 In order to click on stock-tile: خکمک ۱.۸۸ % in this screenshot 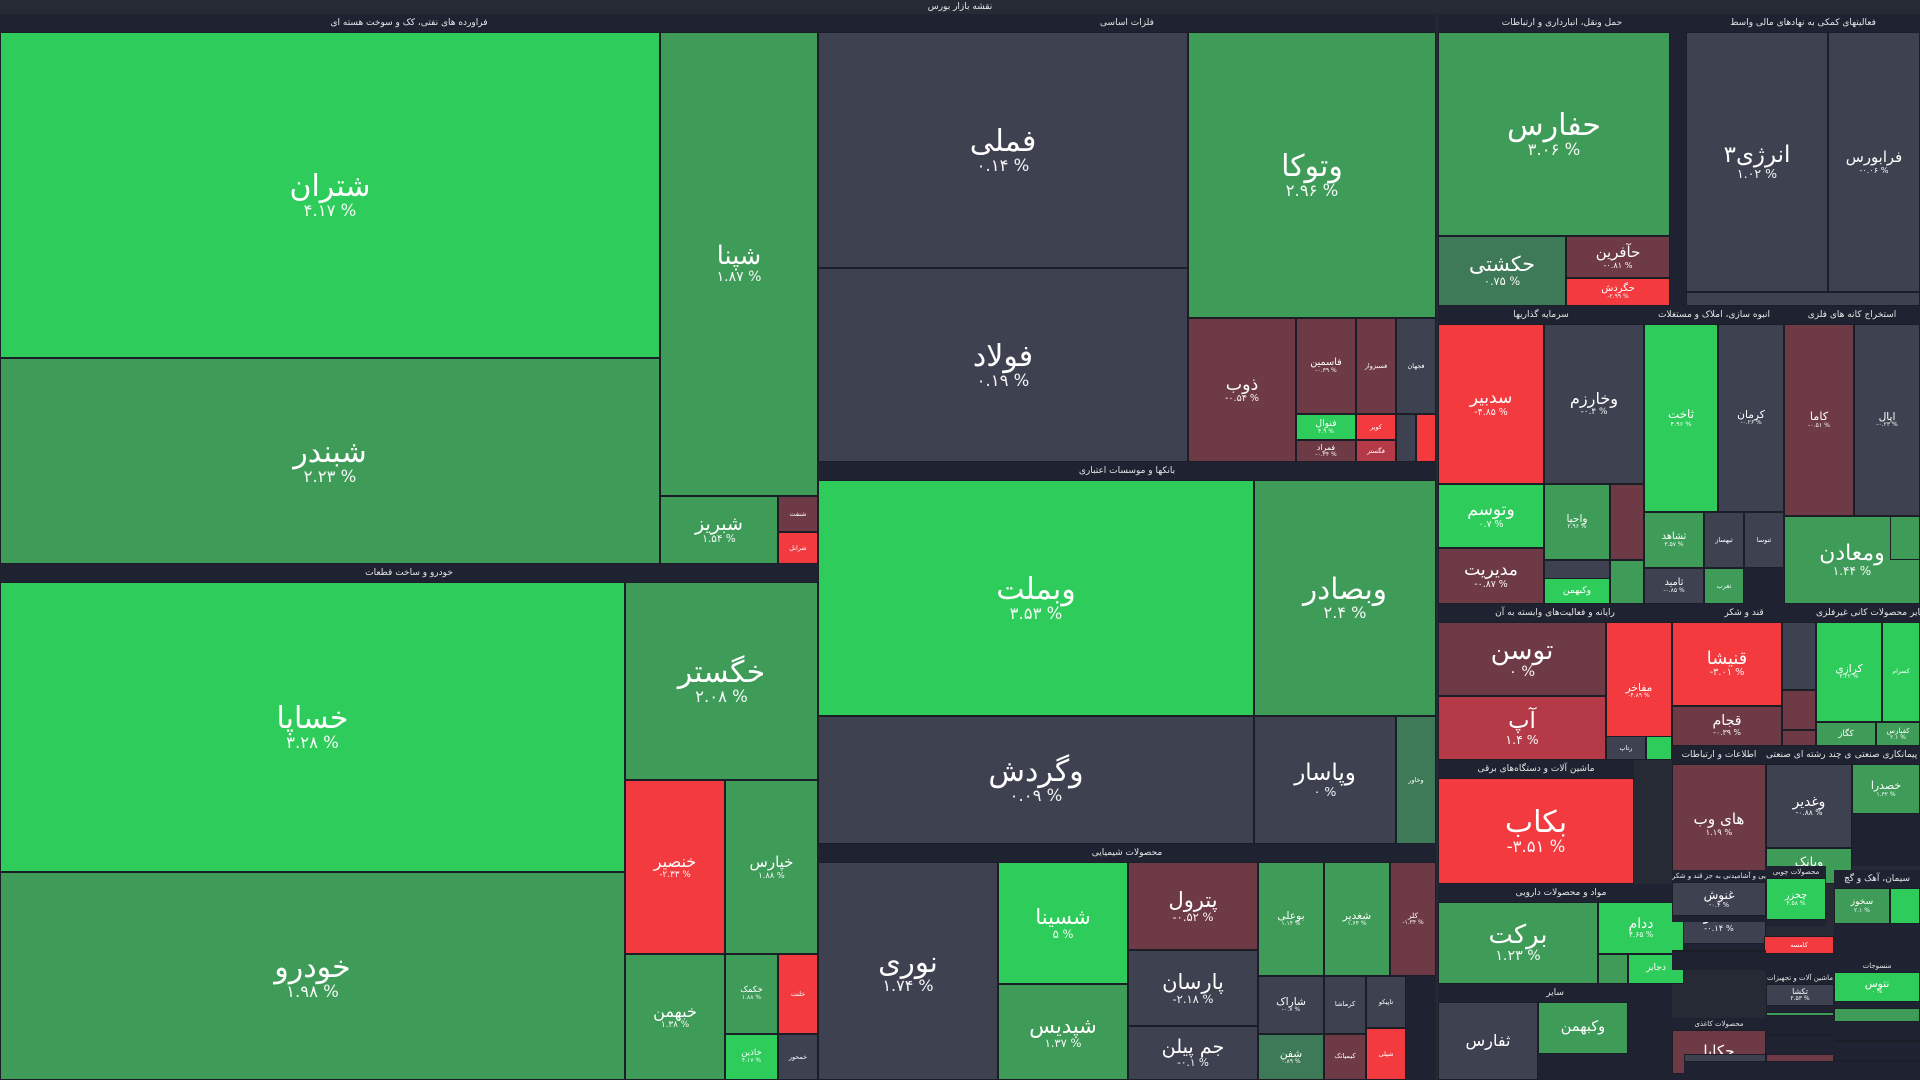, I will do `click(751, 994)`.